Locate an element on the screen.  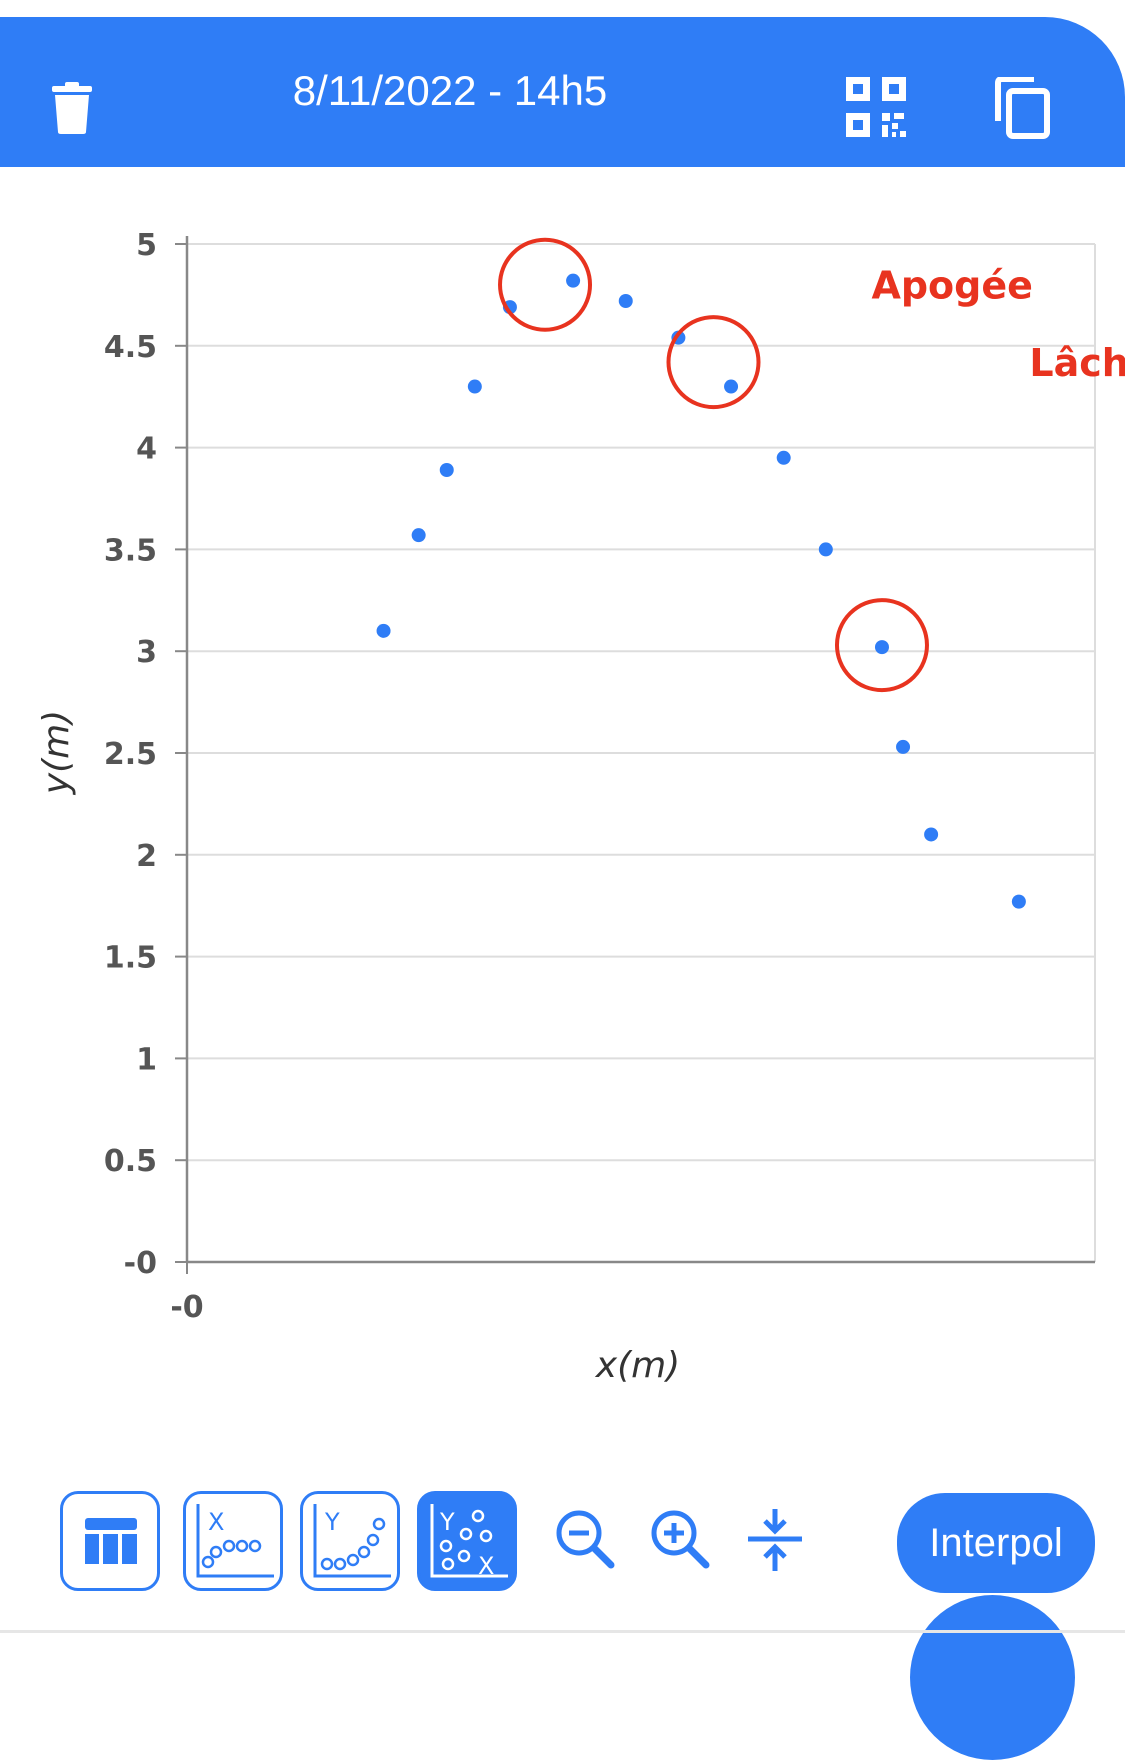
page-title: 8/11/2022 - 14h5 is located at coordinates (450, 90).